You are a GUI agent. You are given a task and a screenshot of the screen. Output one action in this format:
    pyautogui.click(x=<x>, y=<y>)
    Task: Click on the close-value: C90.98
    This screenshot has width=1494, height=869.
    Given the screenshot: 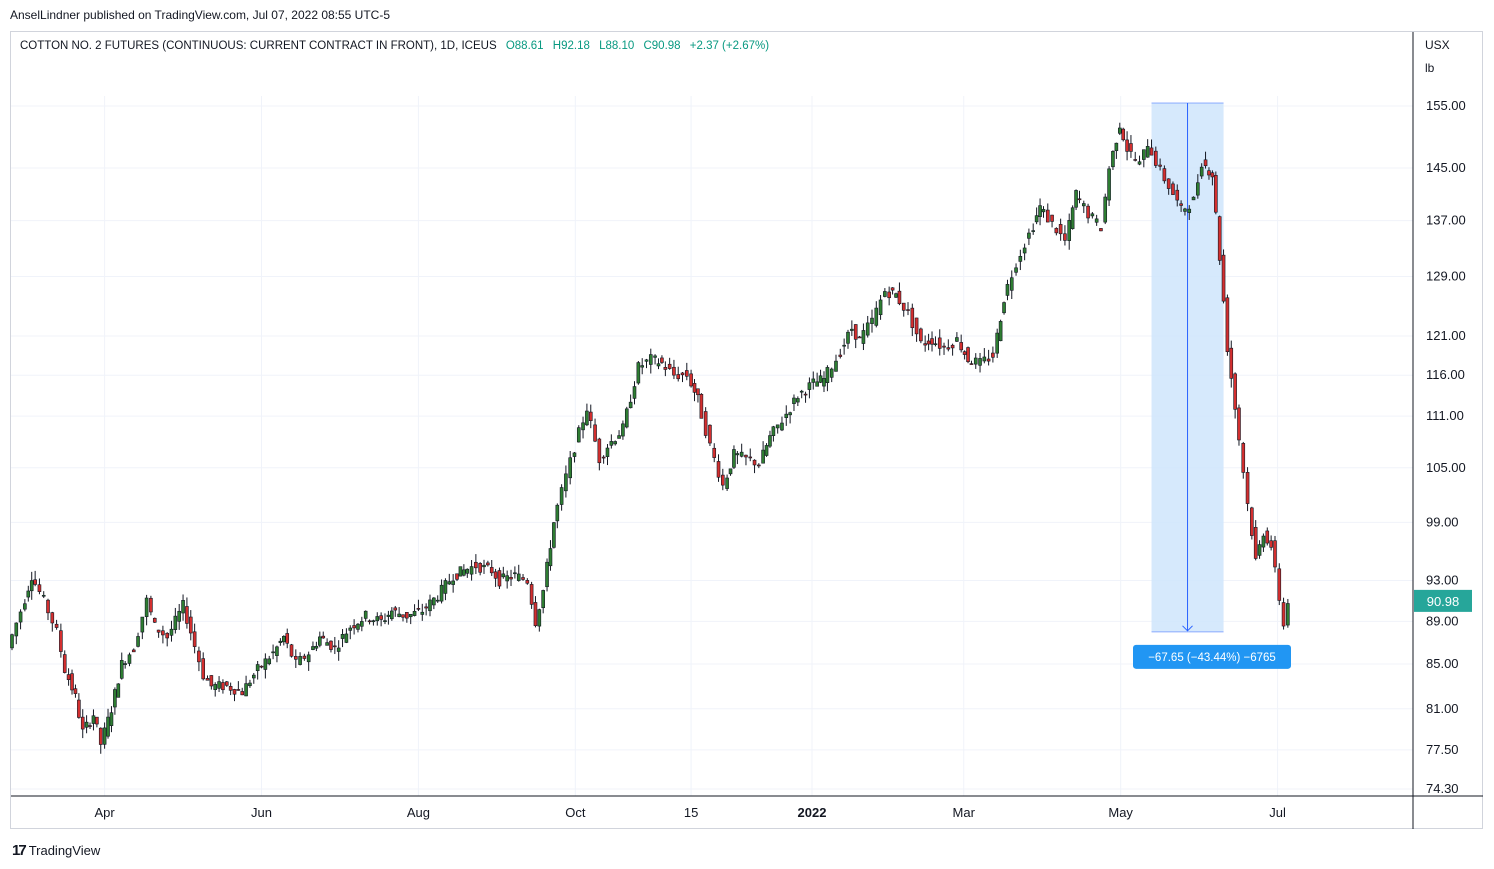 What is the action you would take?
    pyautogui.click(x=662, y=46)
    